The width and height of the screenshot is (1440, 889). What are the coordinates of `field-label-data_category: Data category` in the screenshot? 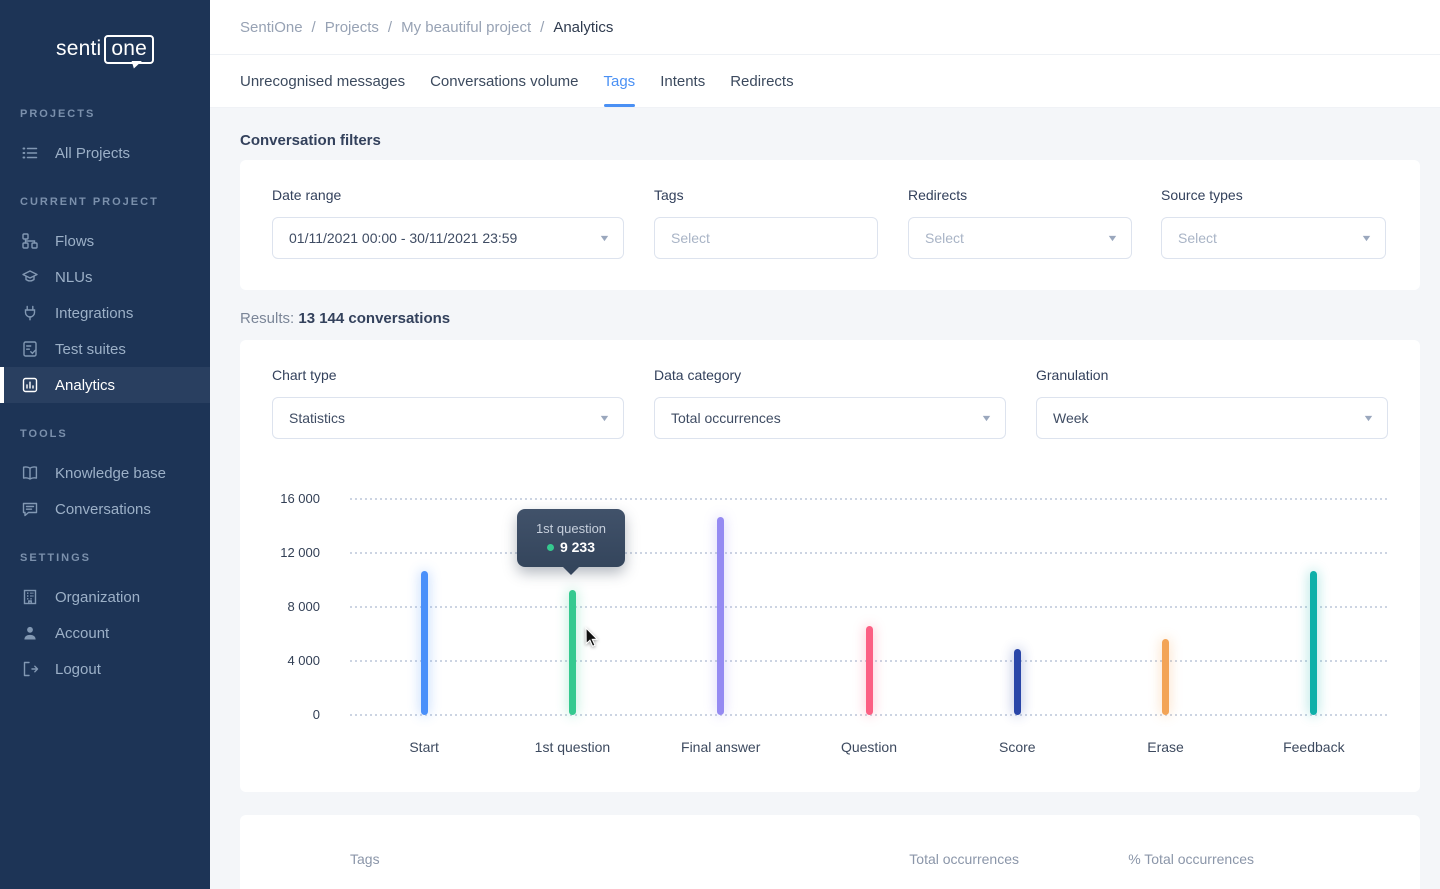 It's located at (698, 375).